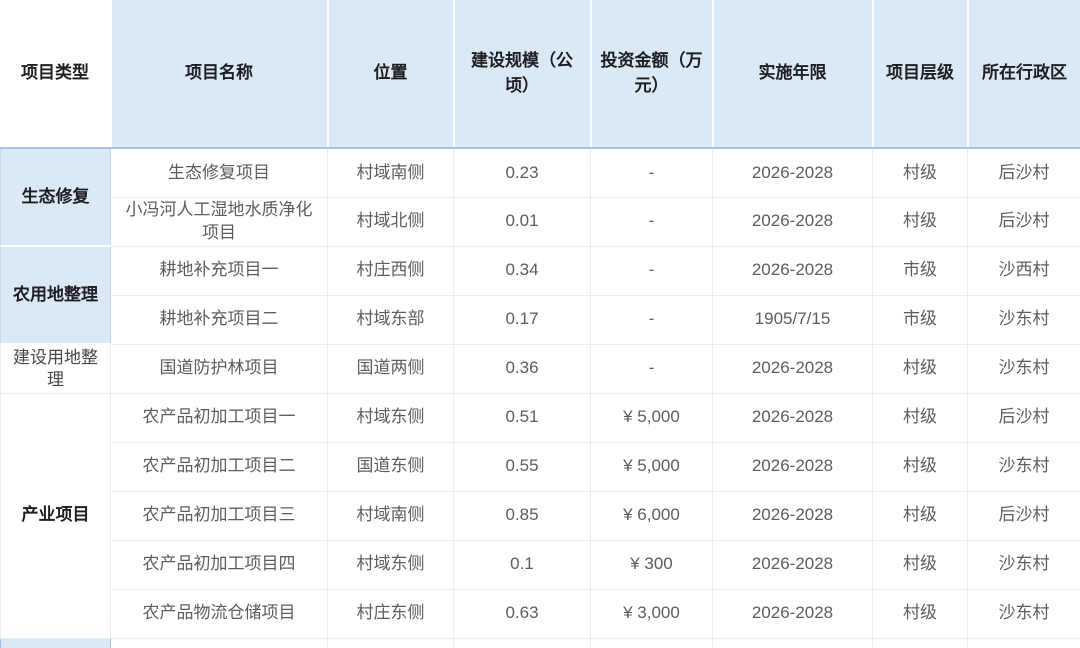  Describe the element at coordinates (55, 295) in the screenshot. I see `project-type-cell: 农用地整理` at that location.